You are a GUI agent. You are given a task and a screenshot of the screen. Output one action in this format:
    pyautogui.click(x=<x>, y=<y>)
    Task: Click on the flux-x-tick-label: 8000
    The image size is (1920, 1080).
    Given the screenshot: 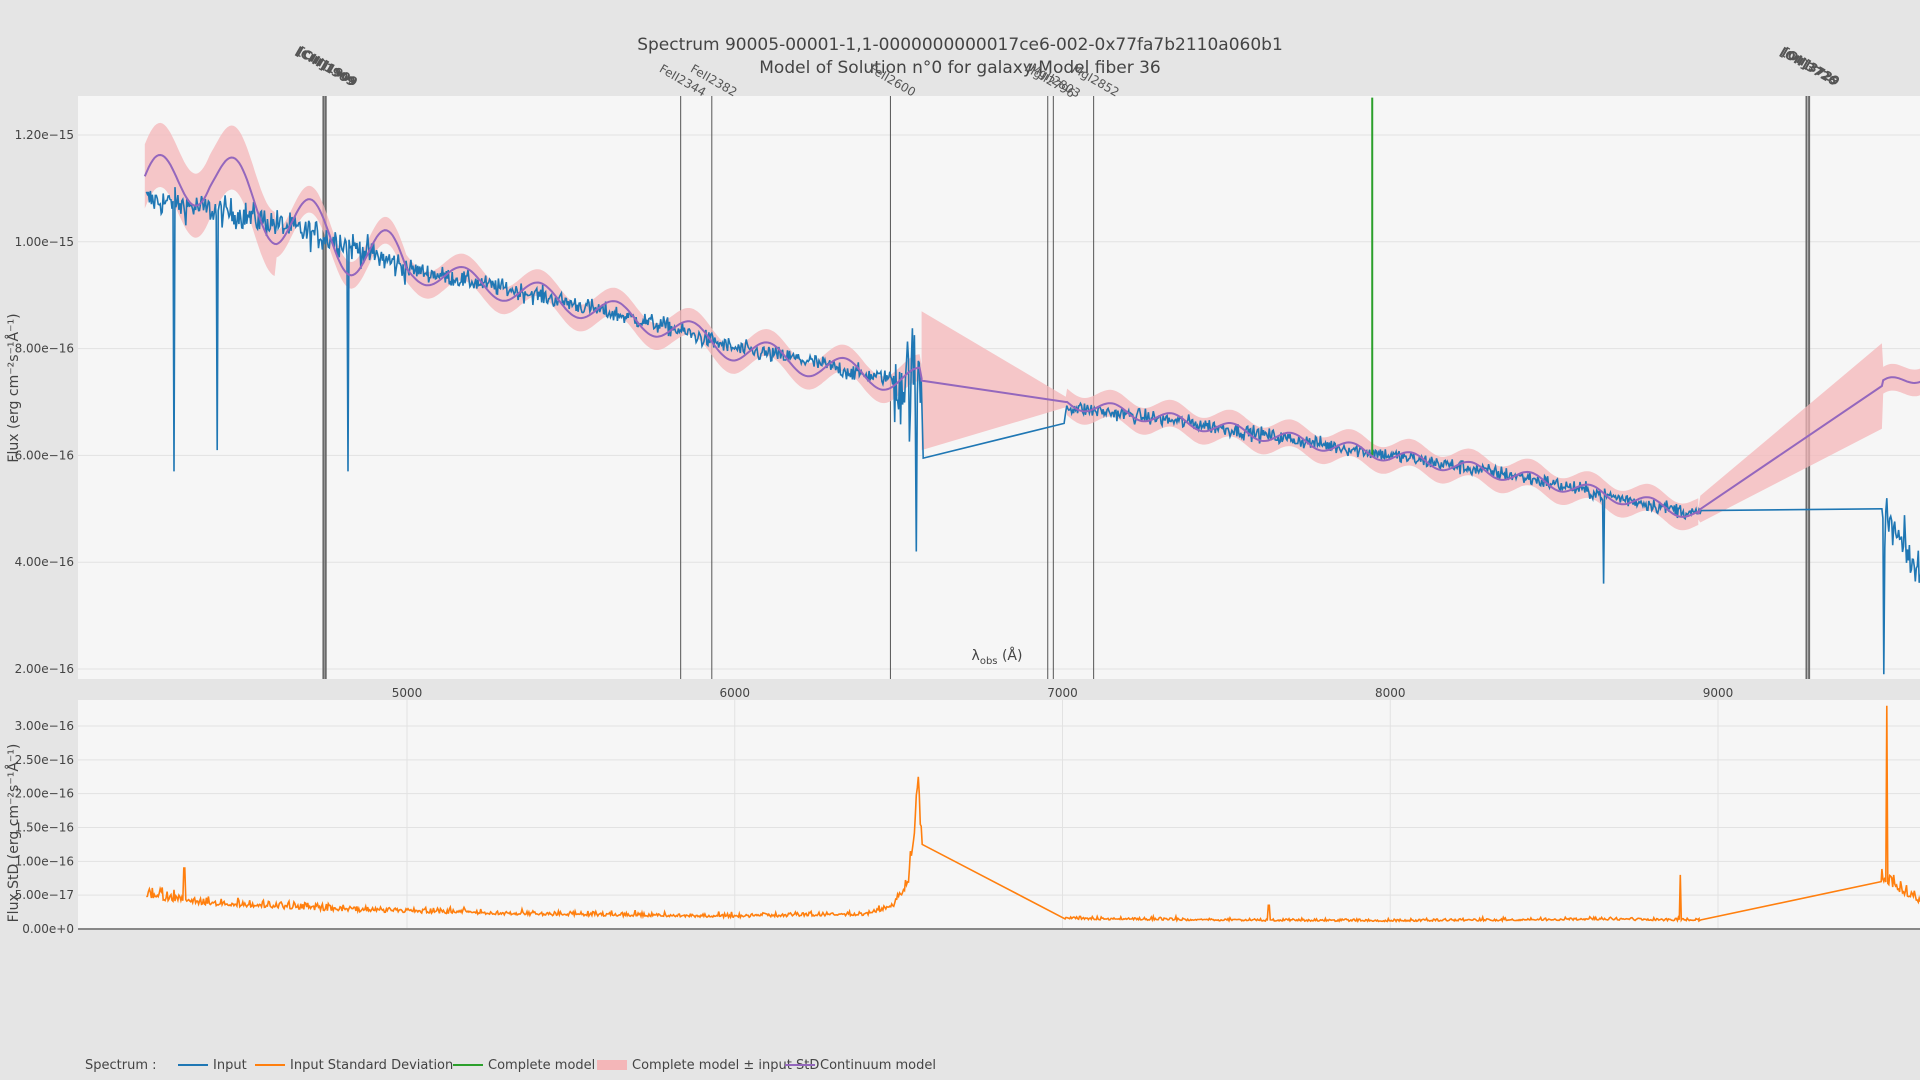 What is the action you would take?
    pyautogui.click(x=1390, y=693)
    